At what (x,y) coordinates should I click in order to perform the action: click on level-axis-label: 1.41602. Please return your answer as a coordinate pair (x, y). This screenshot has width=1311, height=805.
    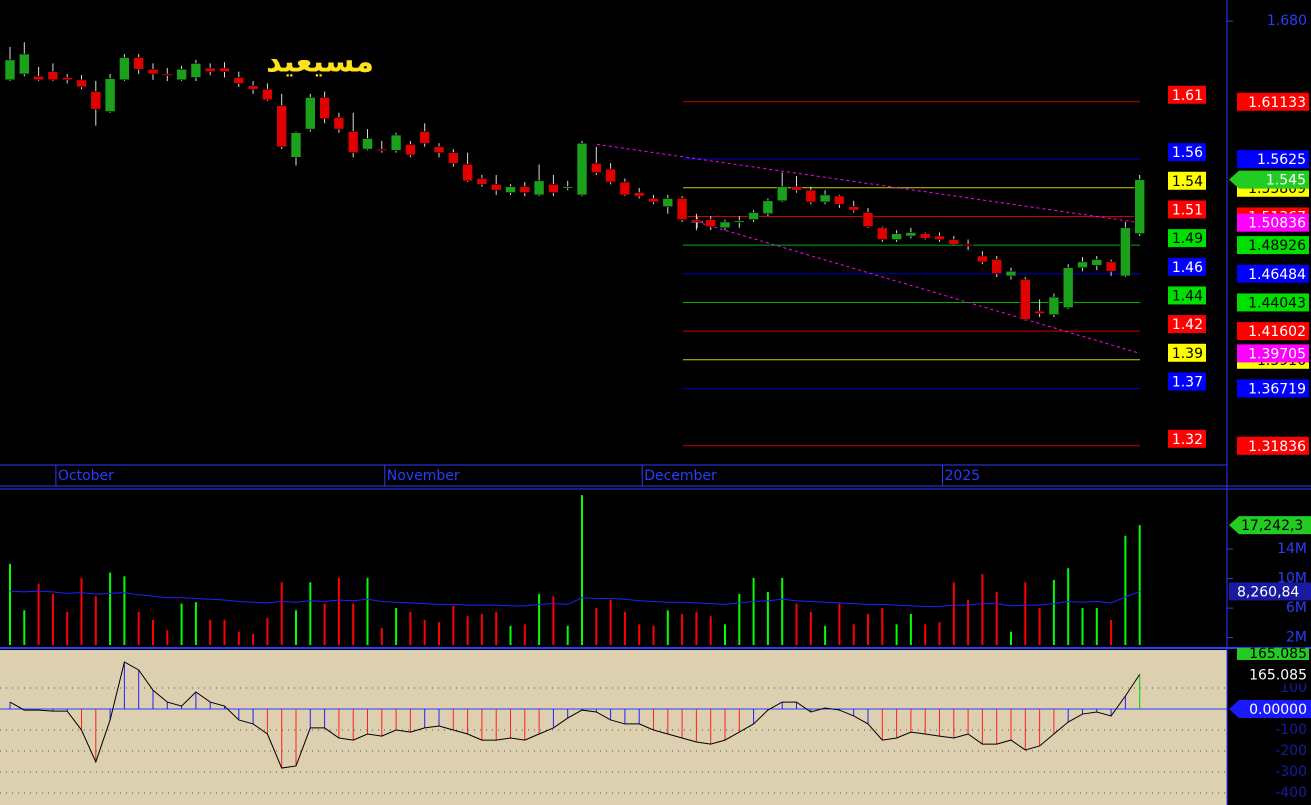
    Looking at the image, I should click on (1277, 332).